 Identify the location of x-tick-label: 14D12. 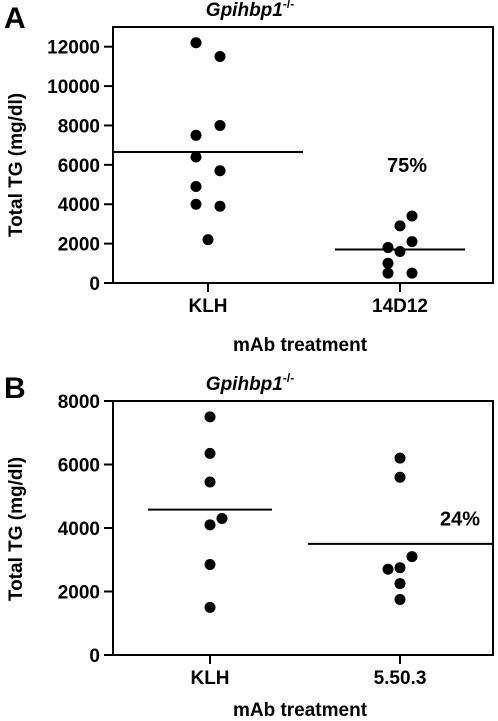
(400, 306).